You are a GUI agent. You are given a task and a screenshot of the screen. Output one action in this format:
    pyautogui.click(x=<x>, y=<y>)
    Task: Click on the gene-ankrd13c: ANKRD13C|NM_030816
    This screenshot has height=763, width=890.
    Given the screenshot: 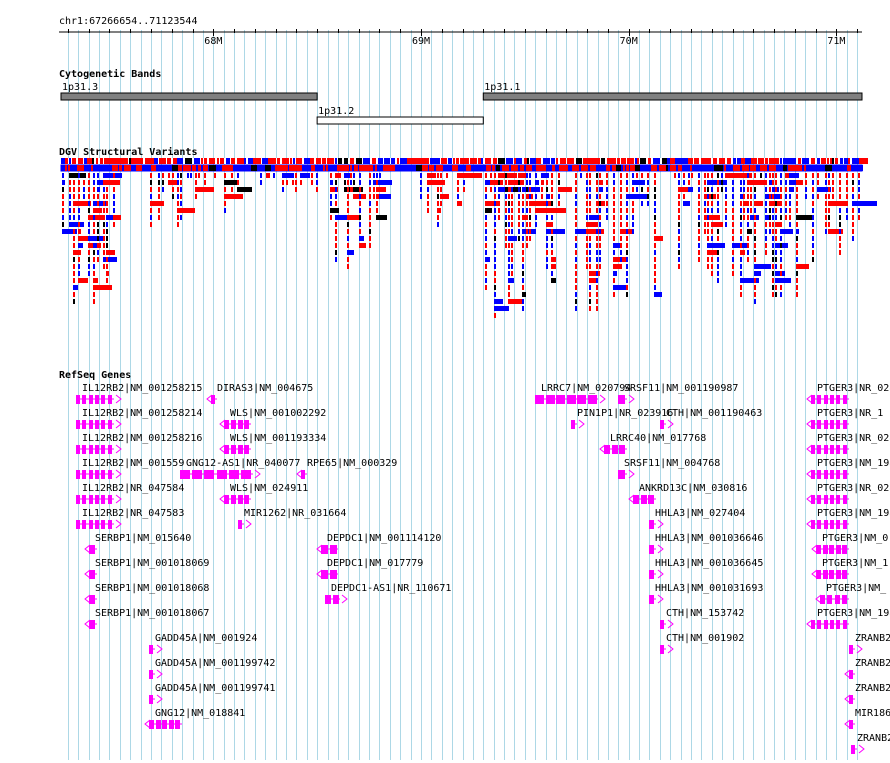 What is the action you would take?
    pyautogui.click(x=687, y=493)
    